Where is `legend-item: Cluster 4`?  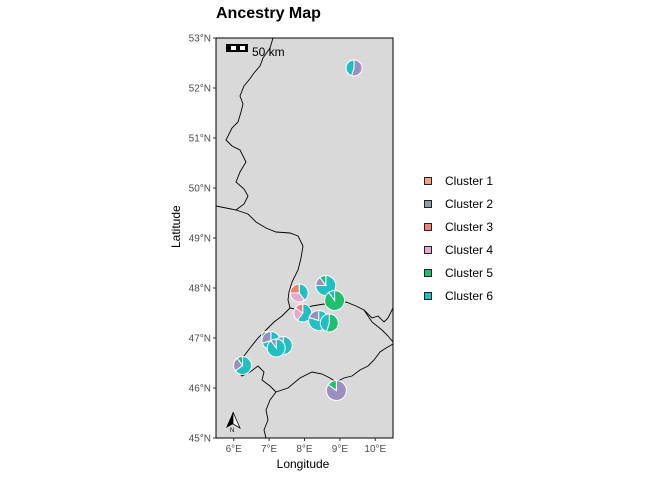
legend-item: Cluster 4 is located at coordinates (458, 250).